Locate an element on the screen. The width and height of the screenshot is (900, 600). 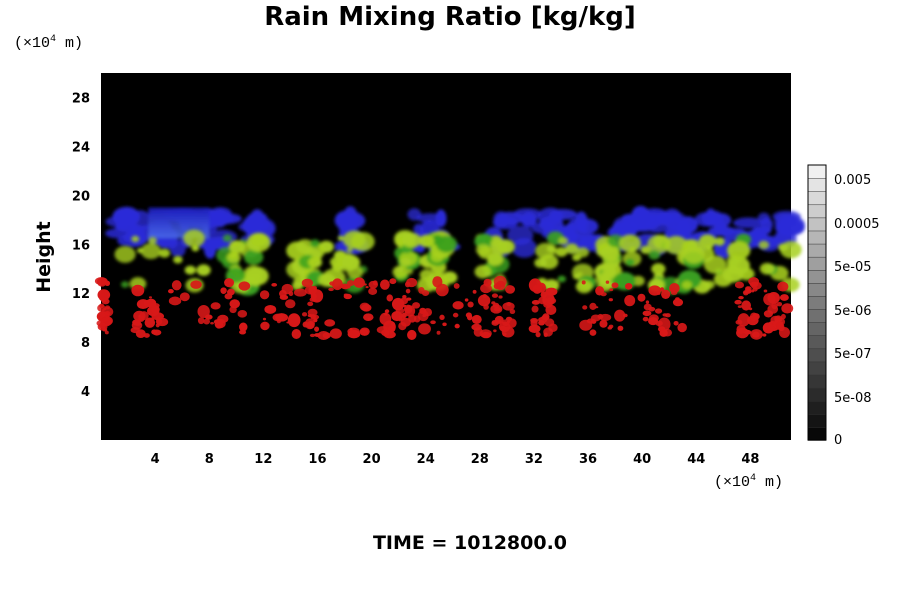
y-tick-label: 28 is located at coordinates (81, 98).